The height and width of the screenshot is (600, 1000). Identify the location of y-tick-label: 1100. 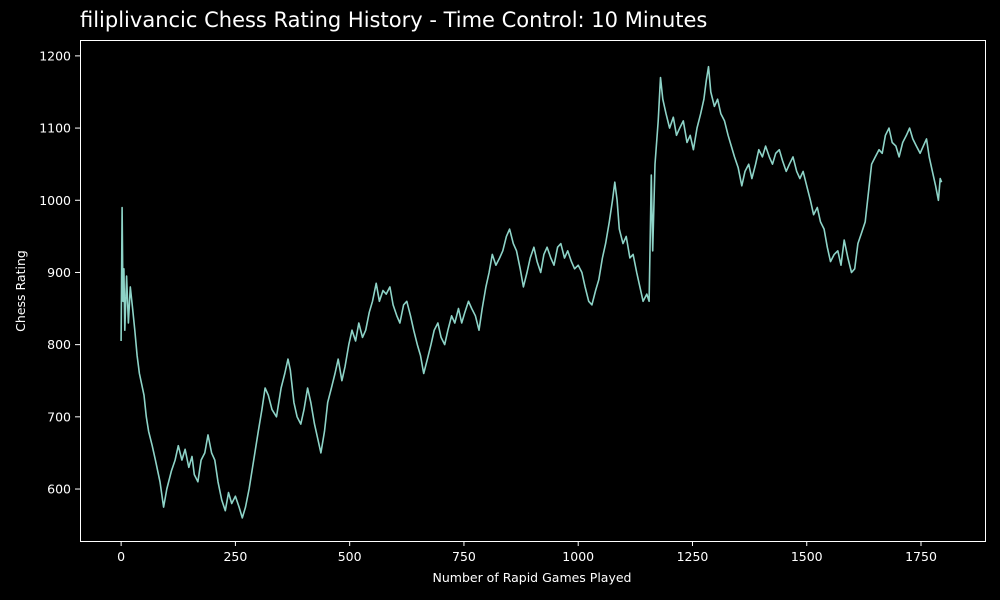
(55, 128).